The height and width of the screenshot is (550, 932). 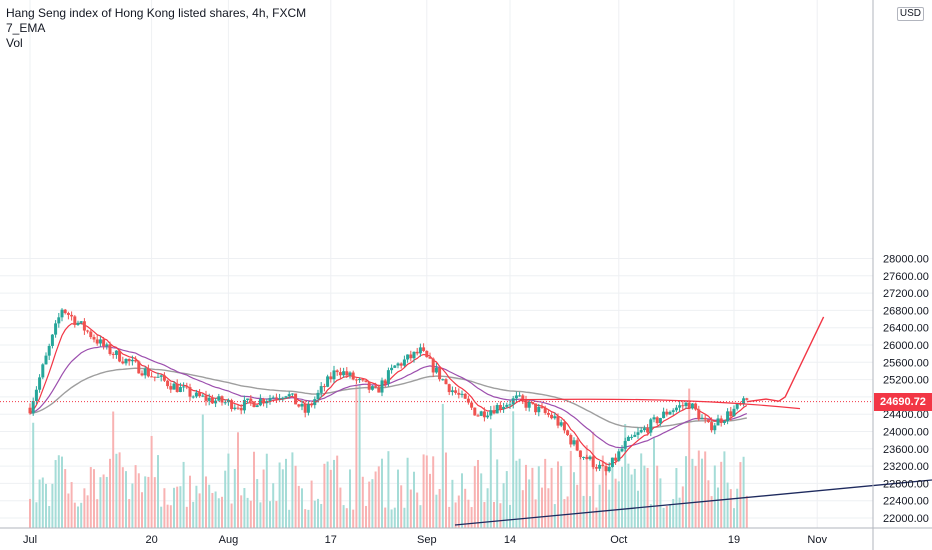 What do you see at coordinates (693, 502) in the screenshot?
I see `trendline` at bounding box center [693, 502].